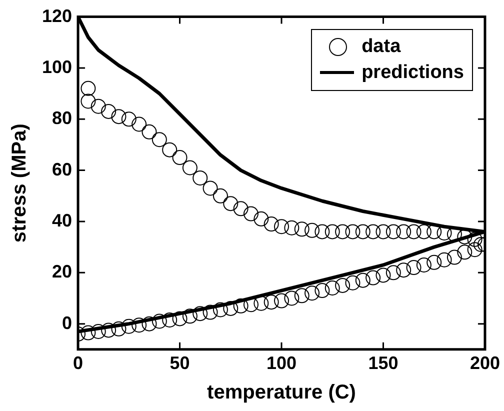 The image size is (504, 411). What do you see at coordinates (62, 220) in the screenshot?
I see `y-tick-label: 40` at bounding box center [62, 220].